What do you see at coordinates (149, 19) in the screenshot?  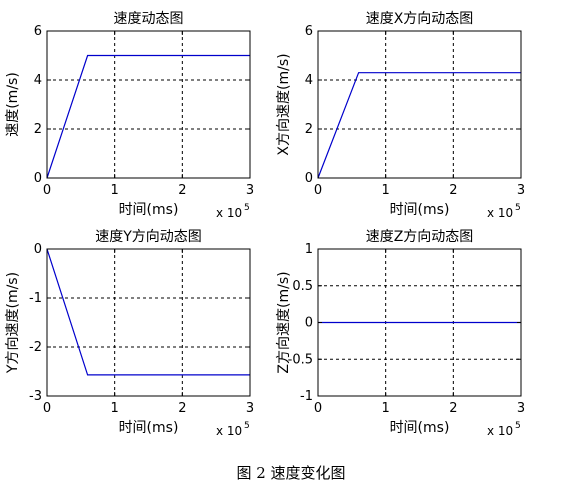 I see `chart-title: 速度动态图` at bounding box center [149, 19].